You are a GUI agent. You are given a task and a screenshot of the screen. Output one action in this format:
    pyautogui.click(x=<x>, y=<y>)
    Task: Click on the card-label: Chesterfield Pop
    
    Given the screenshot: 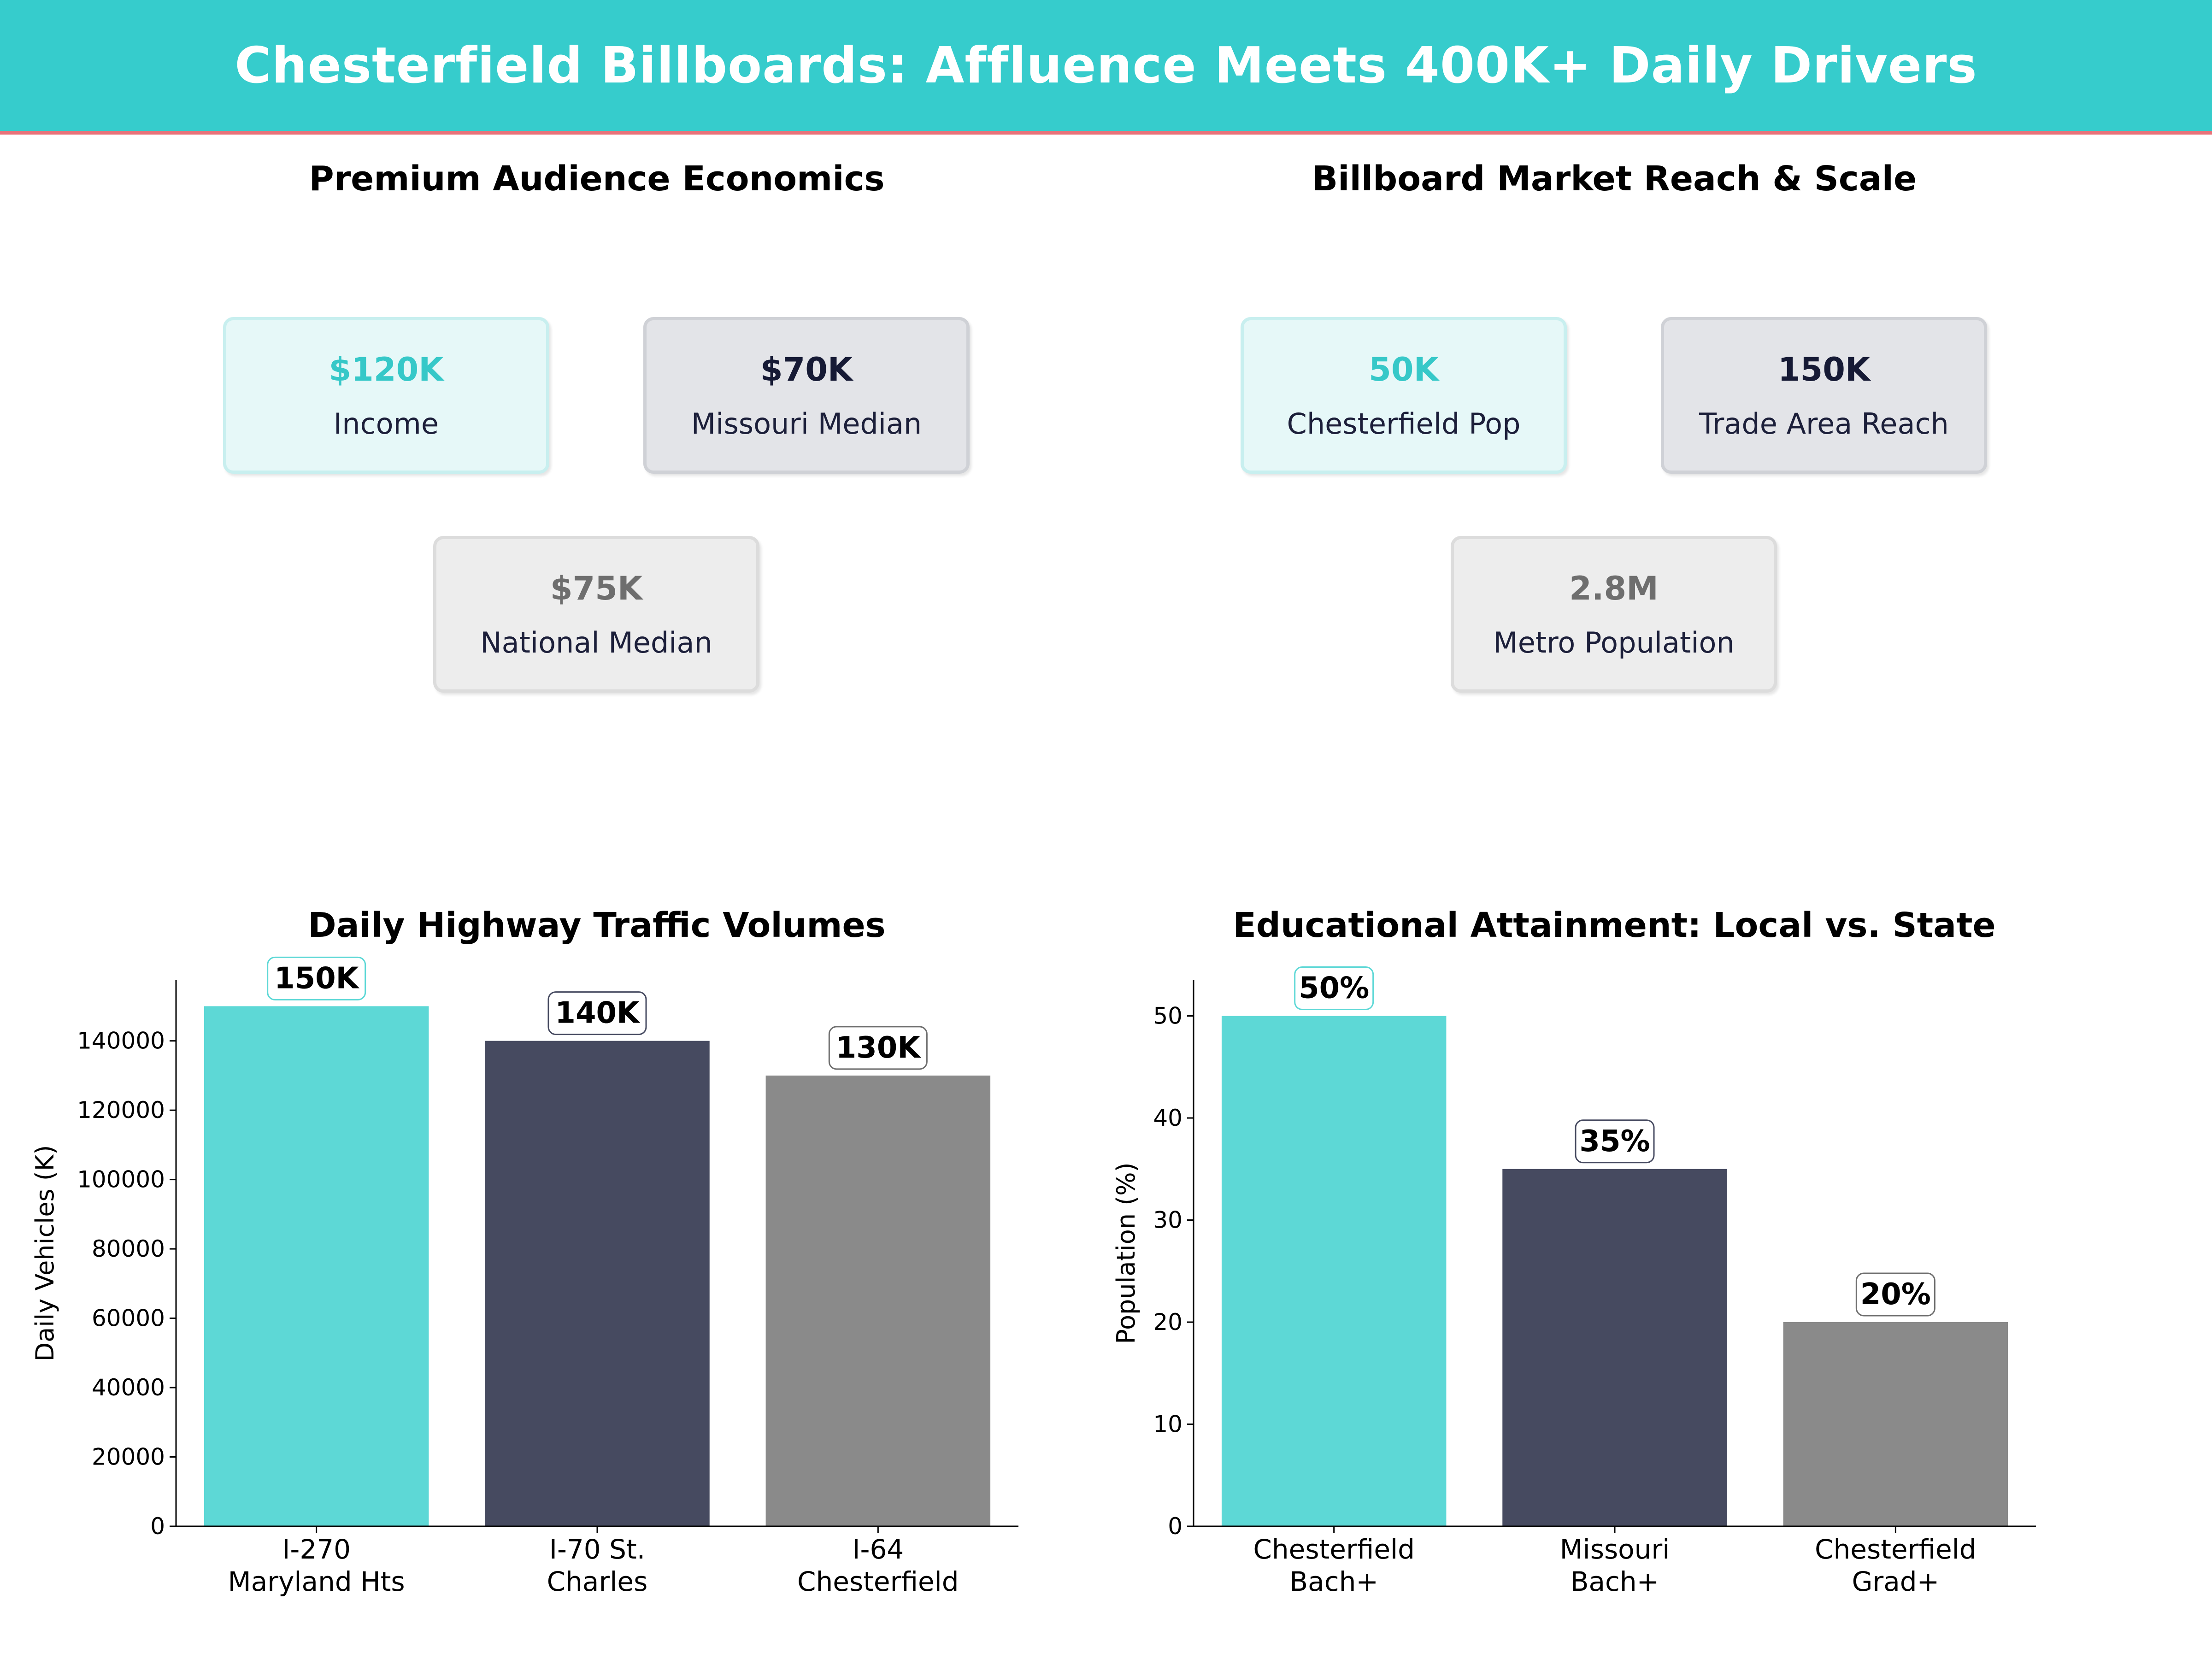 What is the action you would take?
    pyautogui.click(x=1404, y=423)
    